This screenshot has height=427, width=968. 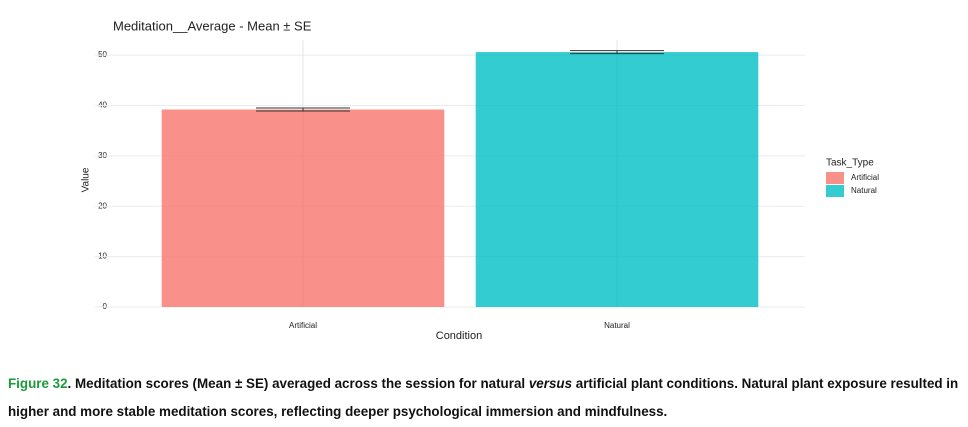 What do you see at coordinates (550, 383) in the screenshot?
I see `caption-emphasis: versus` at bounding box center [550, 383].